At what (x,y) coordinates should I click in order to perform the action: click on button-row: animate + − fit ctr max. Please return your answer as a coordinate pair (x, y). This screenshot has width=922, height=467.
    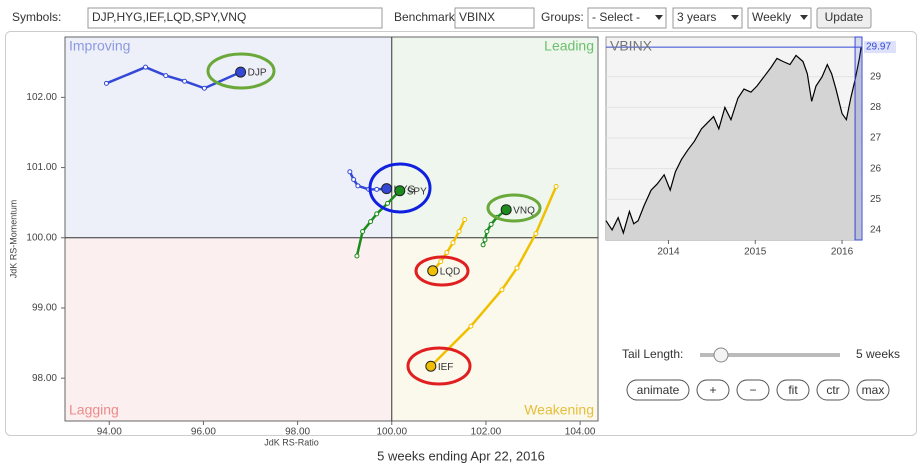
    Looking at the image, I should click on (758, 390).